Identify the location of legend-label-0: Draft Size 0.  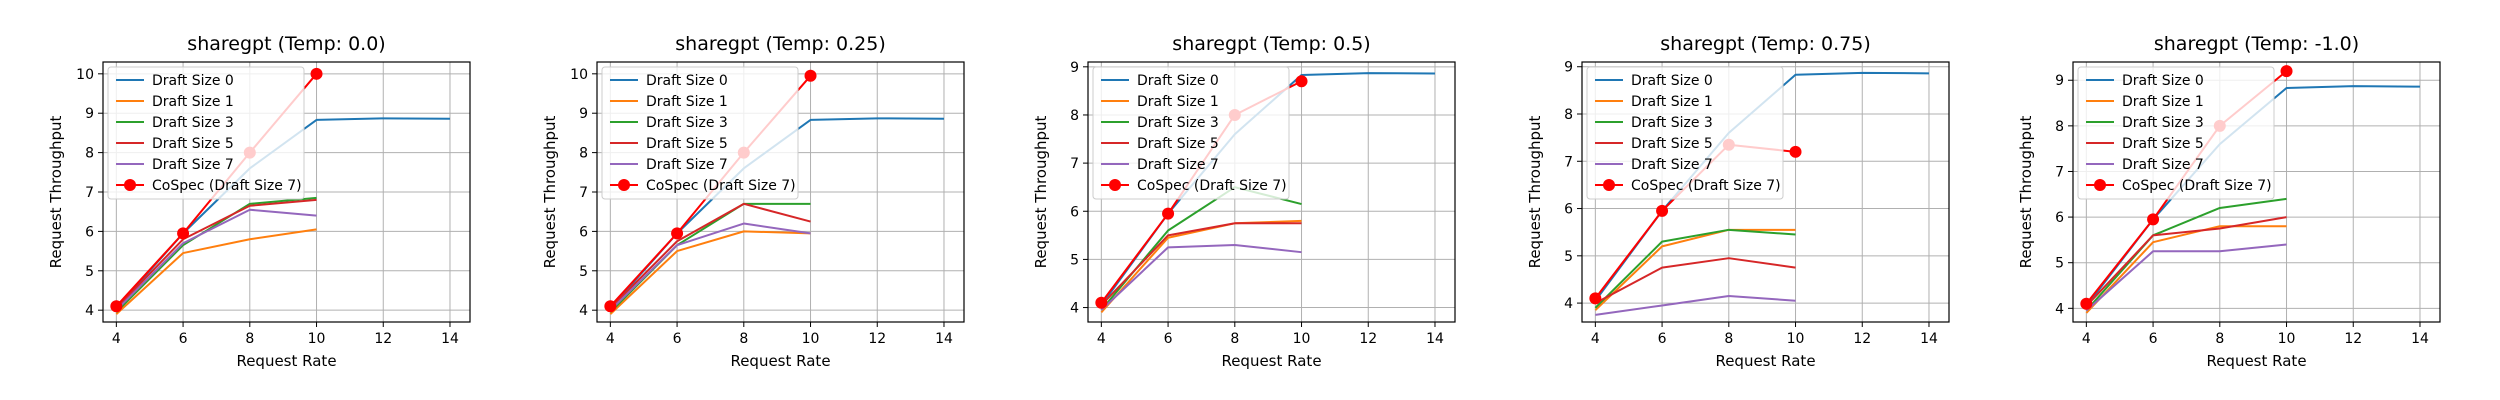
(1672, 81).